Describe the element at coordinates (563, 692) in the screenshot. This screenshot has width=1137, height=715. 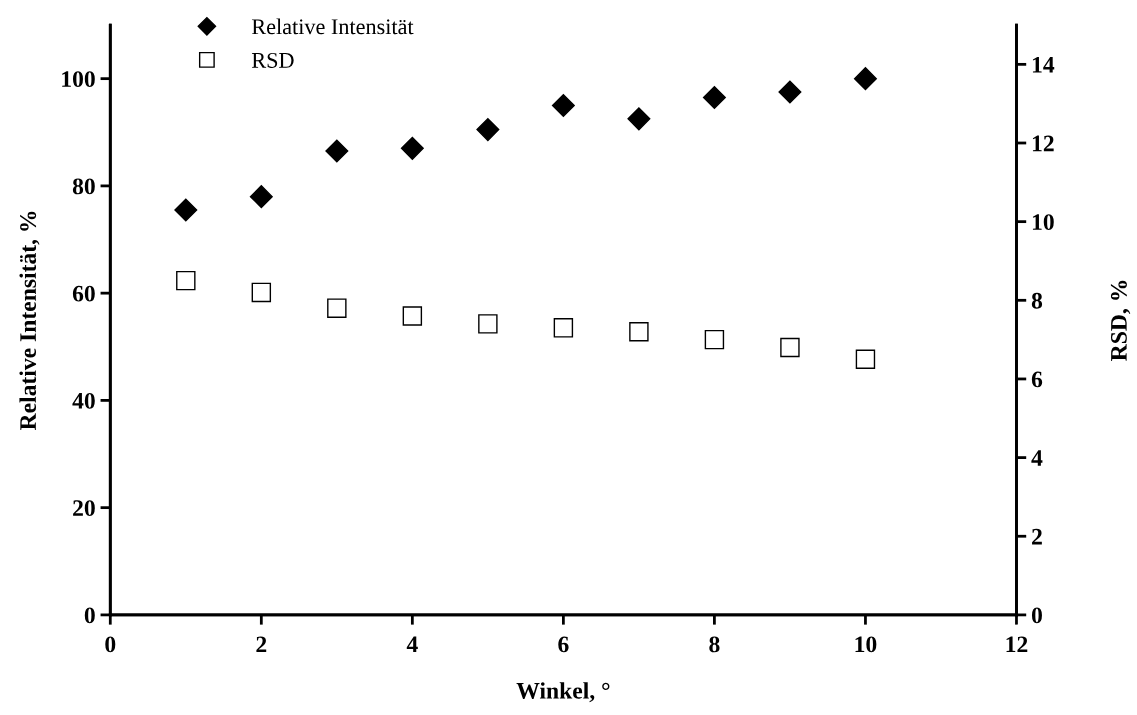
I see `x-axis-title: Winkel, °` at that location.